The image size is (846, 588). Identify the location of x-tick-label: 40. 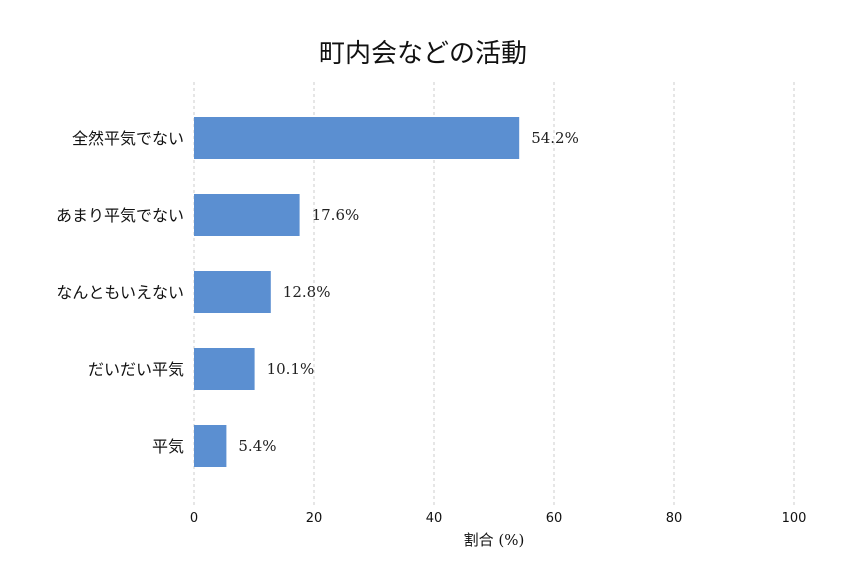
(434, 518).